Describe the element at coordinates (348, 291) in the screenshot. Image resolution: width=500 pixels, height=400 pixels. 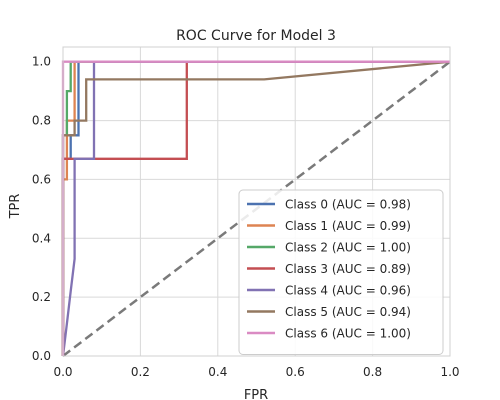
I see `legend-entry: Class 4 (AUC = 0.96)` at that location.